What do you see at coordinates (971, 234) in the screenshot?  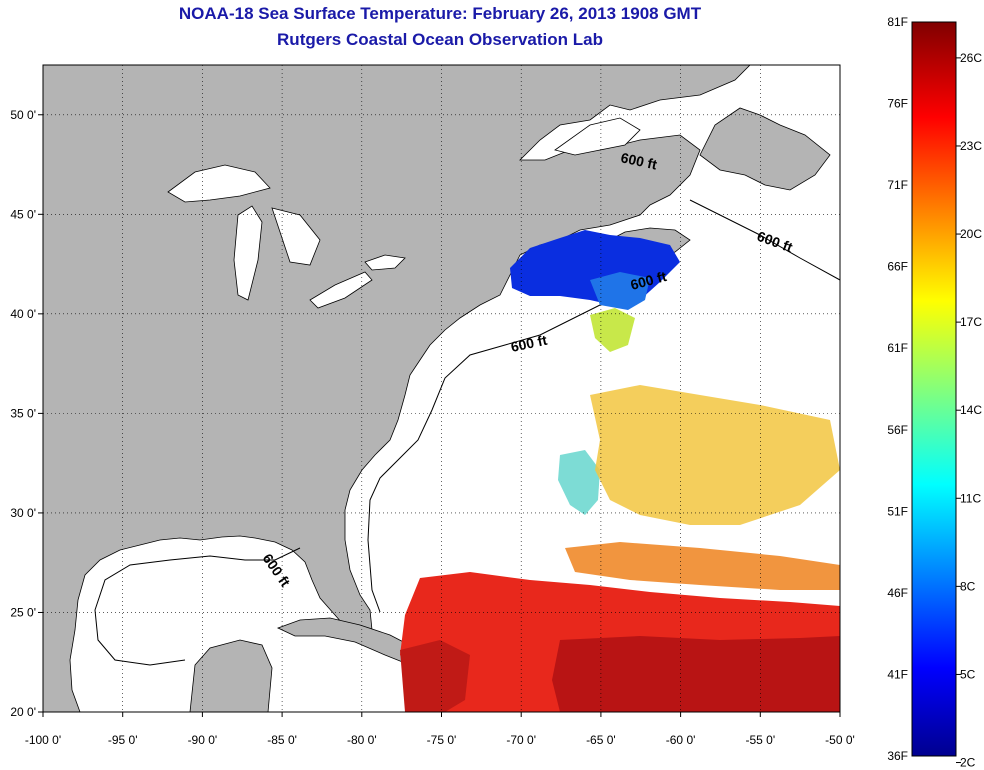 I see `colorbar-c-label: 20C` at bounding box center [971, 234].